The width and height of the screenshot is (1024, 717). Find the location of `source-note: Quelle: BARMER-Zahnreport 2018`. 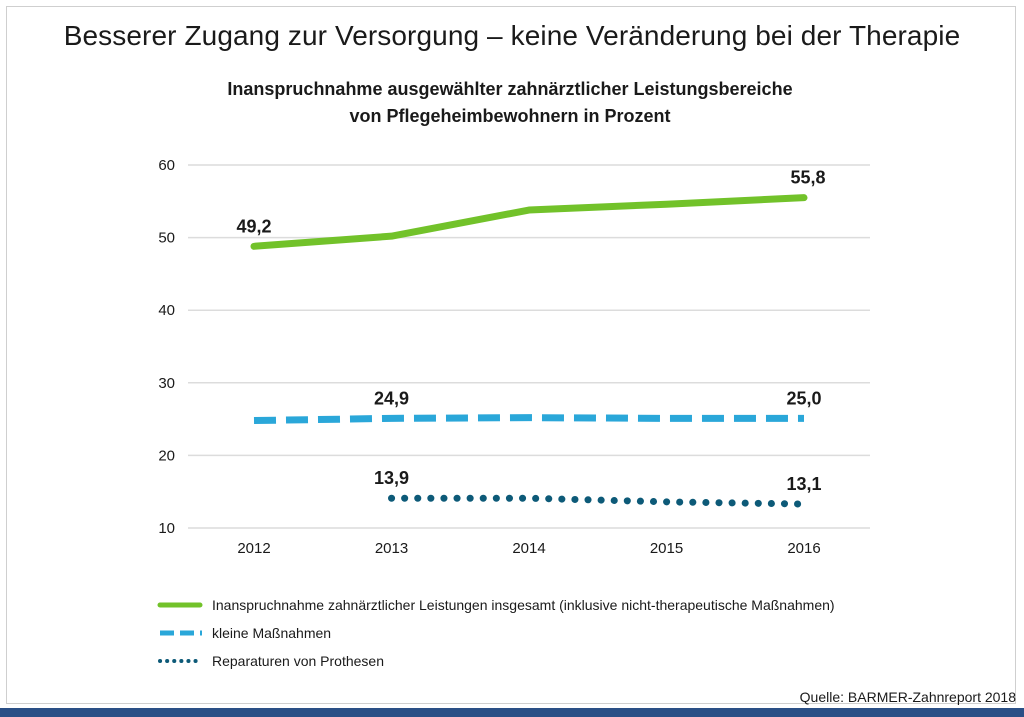

source-note: Quelle: BARMER-Zahnreport 2018 is located at coordinates (907, 697).